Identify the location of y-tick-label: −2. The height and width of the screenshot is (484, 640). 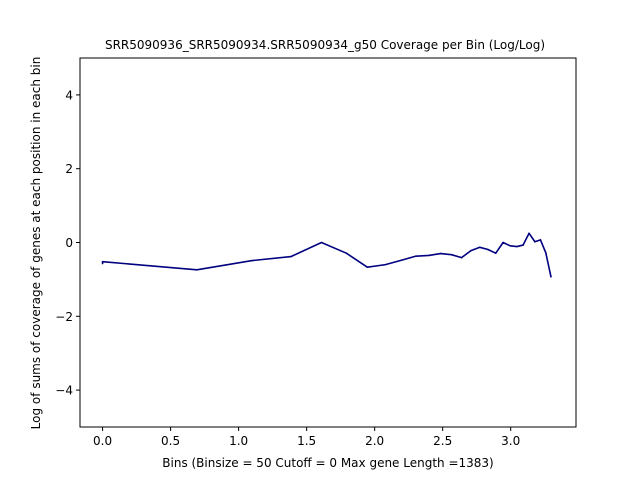
(64, 317).